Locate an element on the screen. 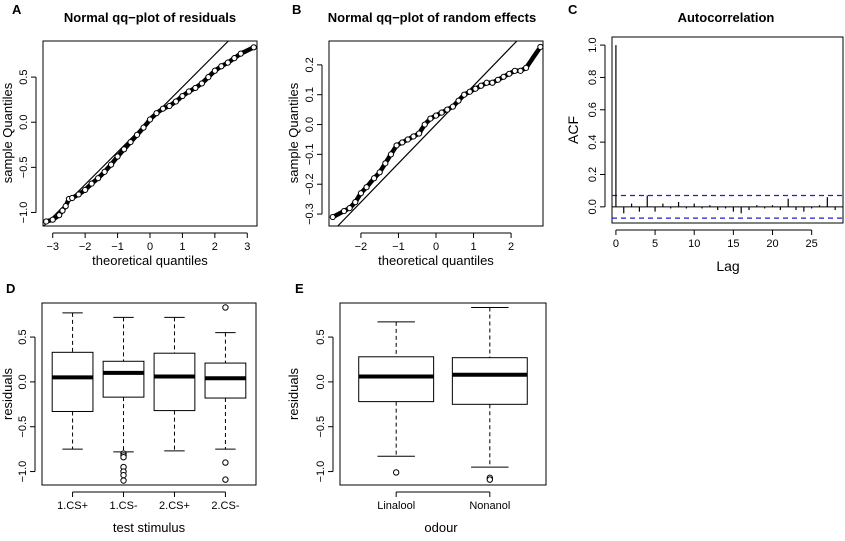 The image size is (845, 541). x-tick-label: 3 is located at coordinates (247, 247).